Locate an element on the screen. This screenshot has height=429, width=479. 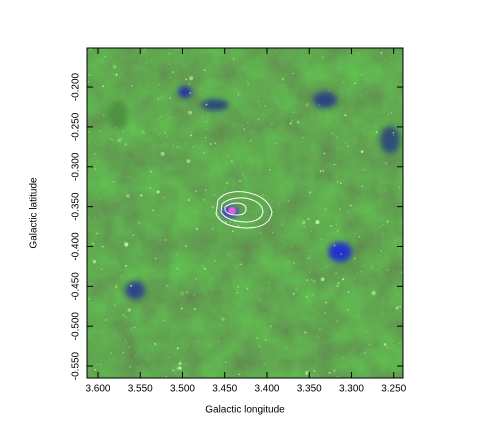
y-tick-label: -0.200 is located at coordinates (76, 86).